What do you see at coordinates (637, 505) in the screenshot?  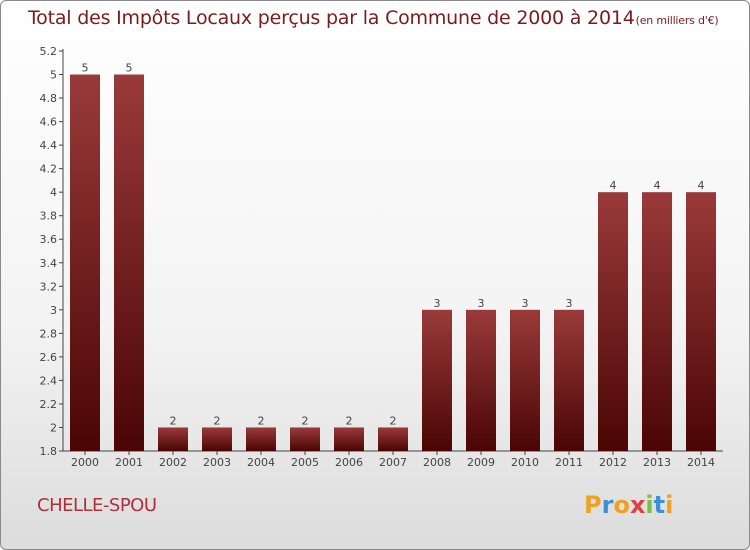 I see `logo-letter: x` at bounding box center [637, 505].